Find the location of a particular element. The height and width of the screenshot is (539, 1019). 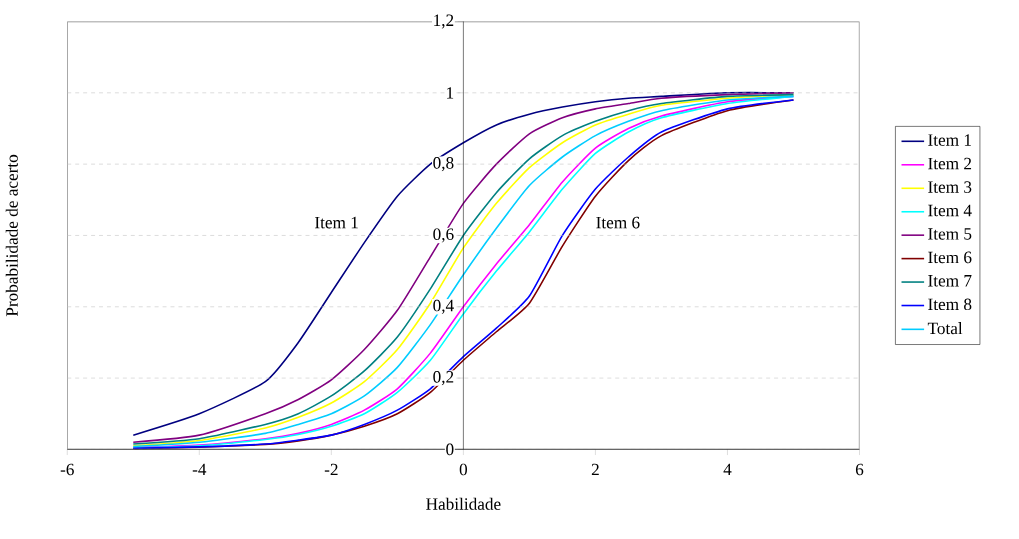

y-axis-title: Probabilidade de acerto is located at coordinates (11, 236).